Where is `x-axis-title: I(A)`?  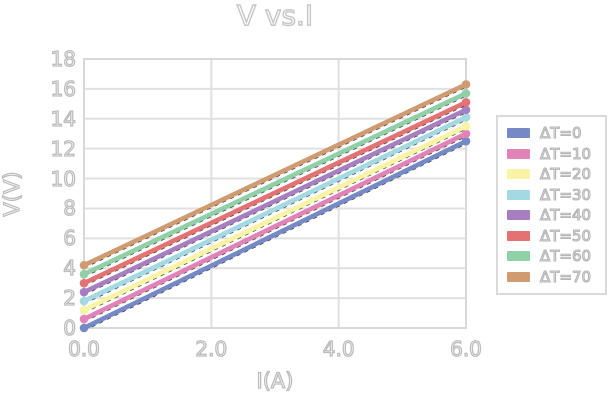
x-axis-title: I(A) is located at coordinates (275, 380).